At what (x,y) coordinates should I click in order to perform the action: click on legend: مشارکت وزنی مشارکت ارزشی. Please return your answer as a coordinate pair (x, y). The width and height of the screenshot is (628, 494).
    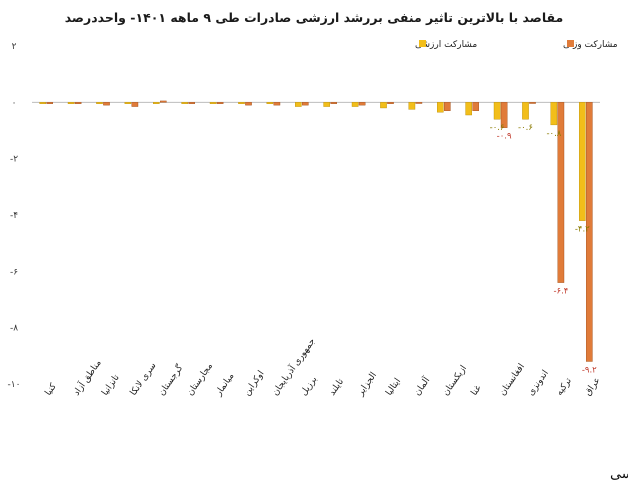
    Looking at the image, I should click on (516, 45).